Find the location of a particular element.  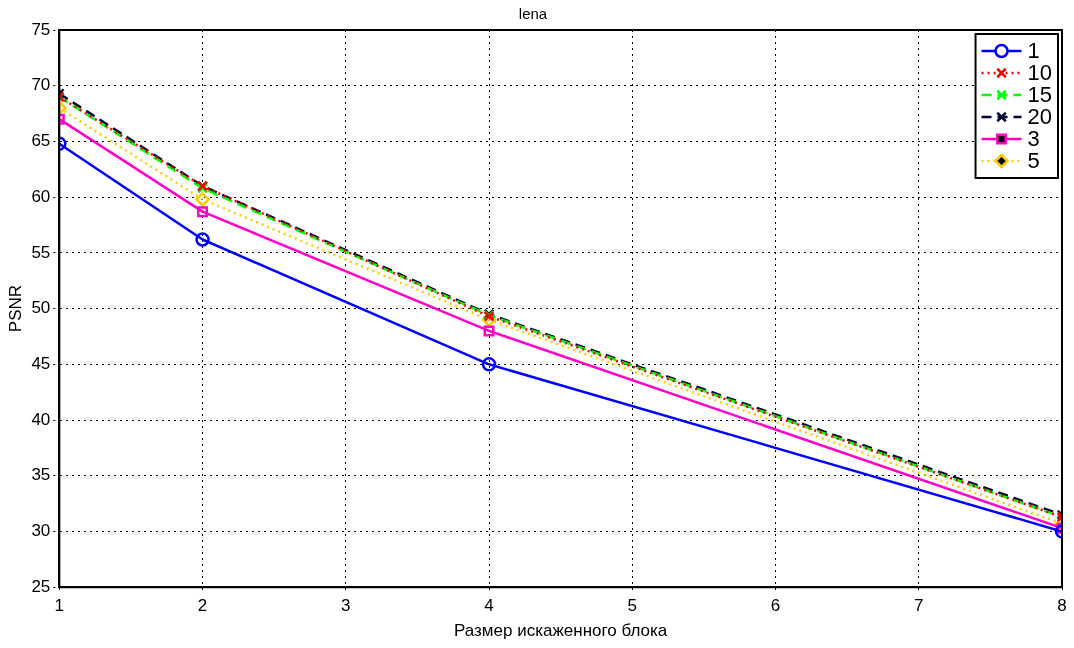

x-tick-label: 2 is located at coordinates (202, 606).